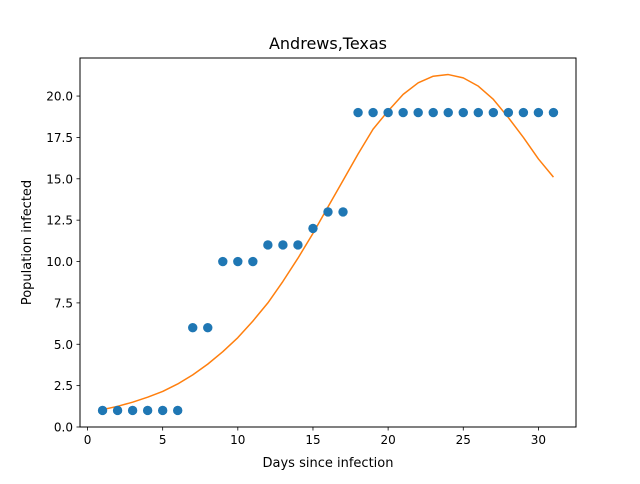 Image resolution: width=640 pixels, height=484 pixels. What do you see at coordinates (328, 463) in the screenshot?
I see `x-axis-label: Days since infection` at bounding box center [328, 463].